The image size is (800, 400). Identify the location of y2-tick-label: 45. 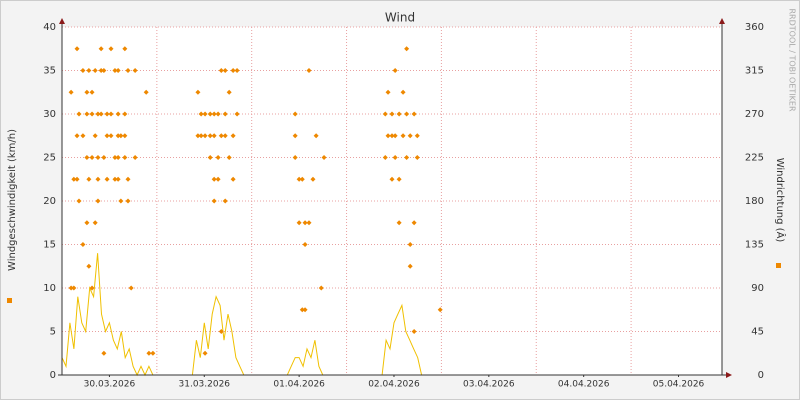
(757, 332).